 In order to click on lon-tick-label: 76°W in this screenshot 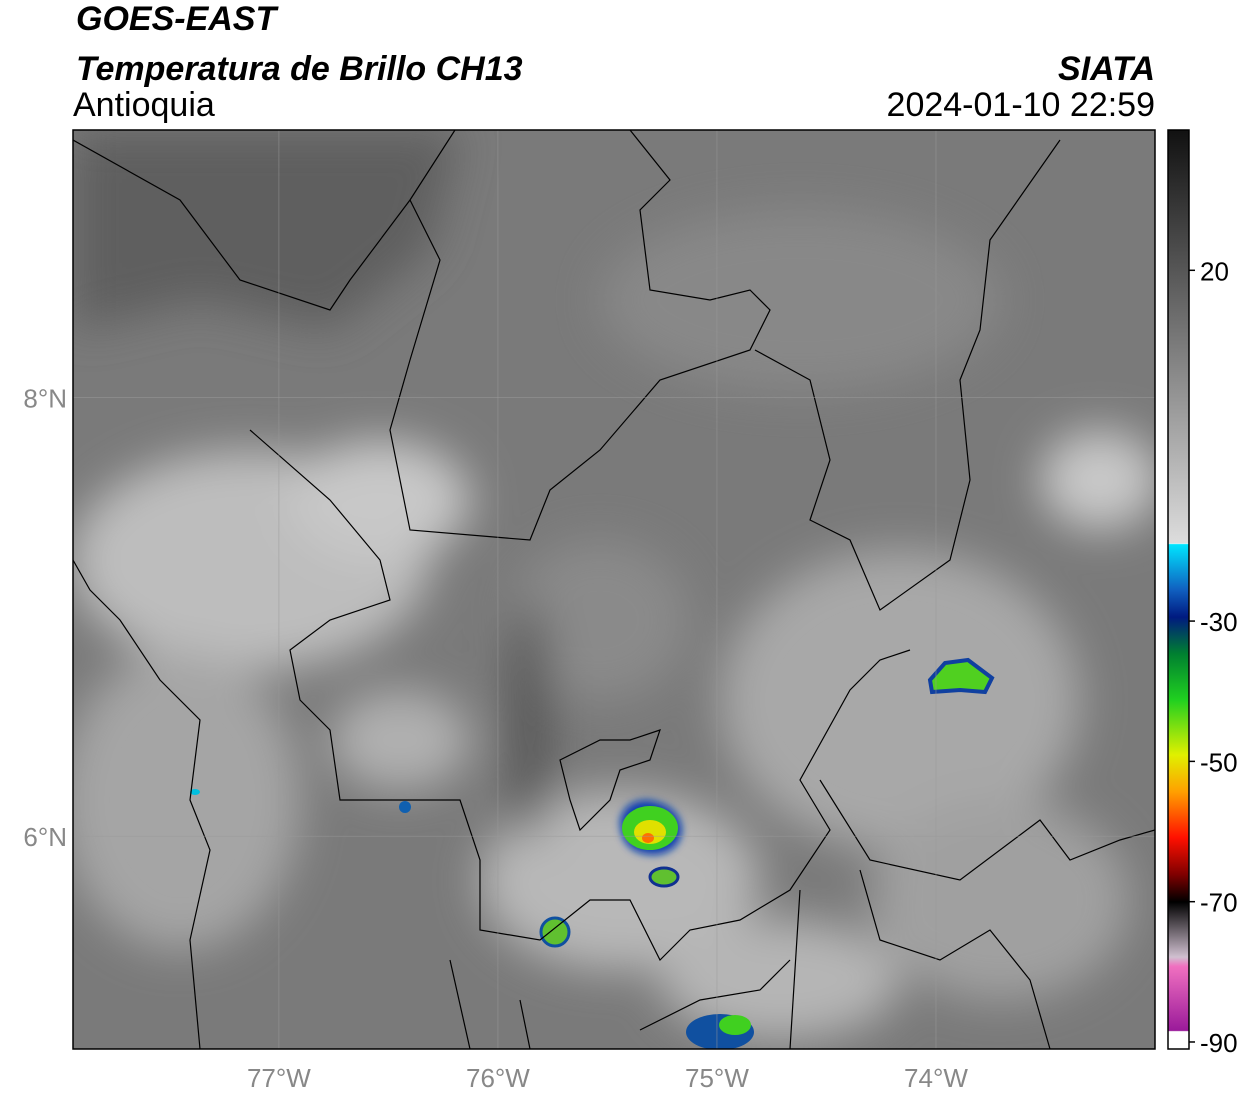, I will do `click(498, 1078)`.